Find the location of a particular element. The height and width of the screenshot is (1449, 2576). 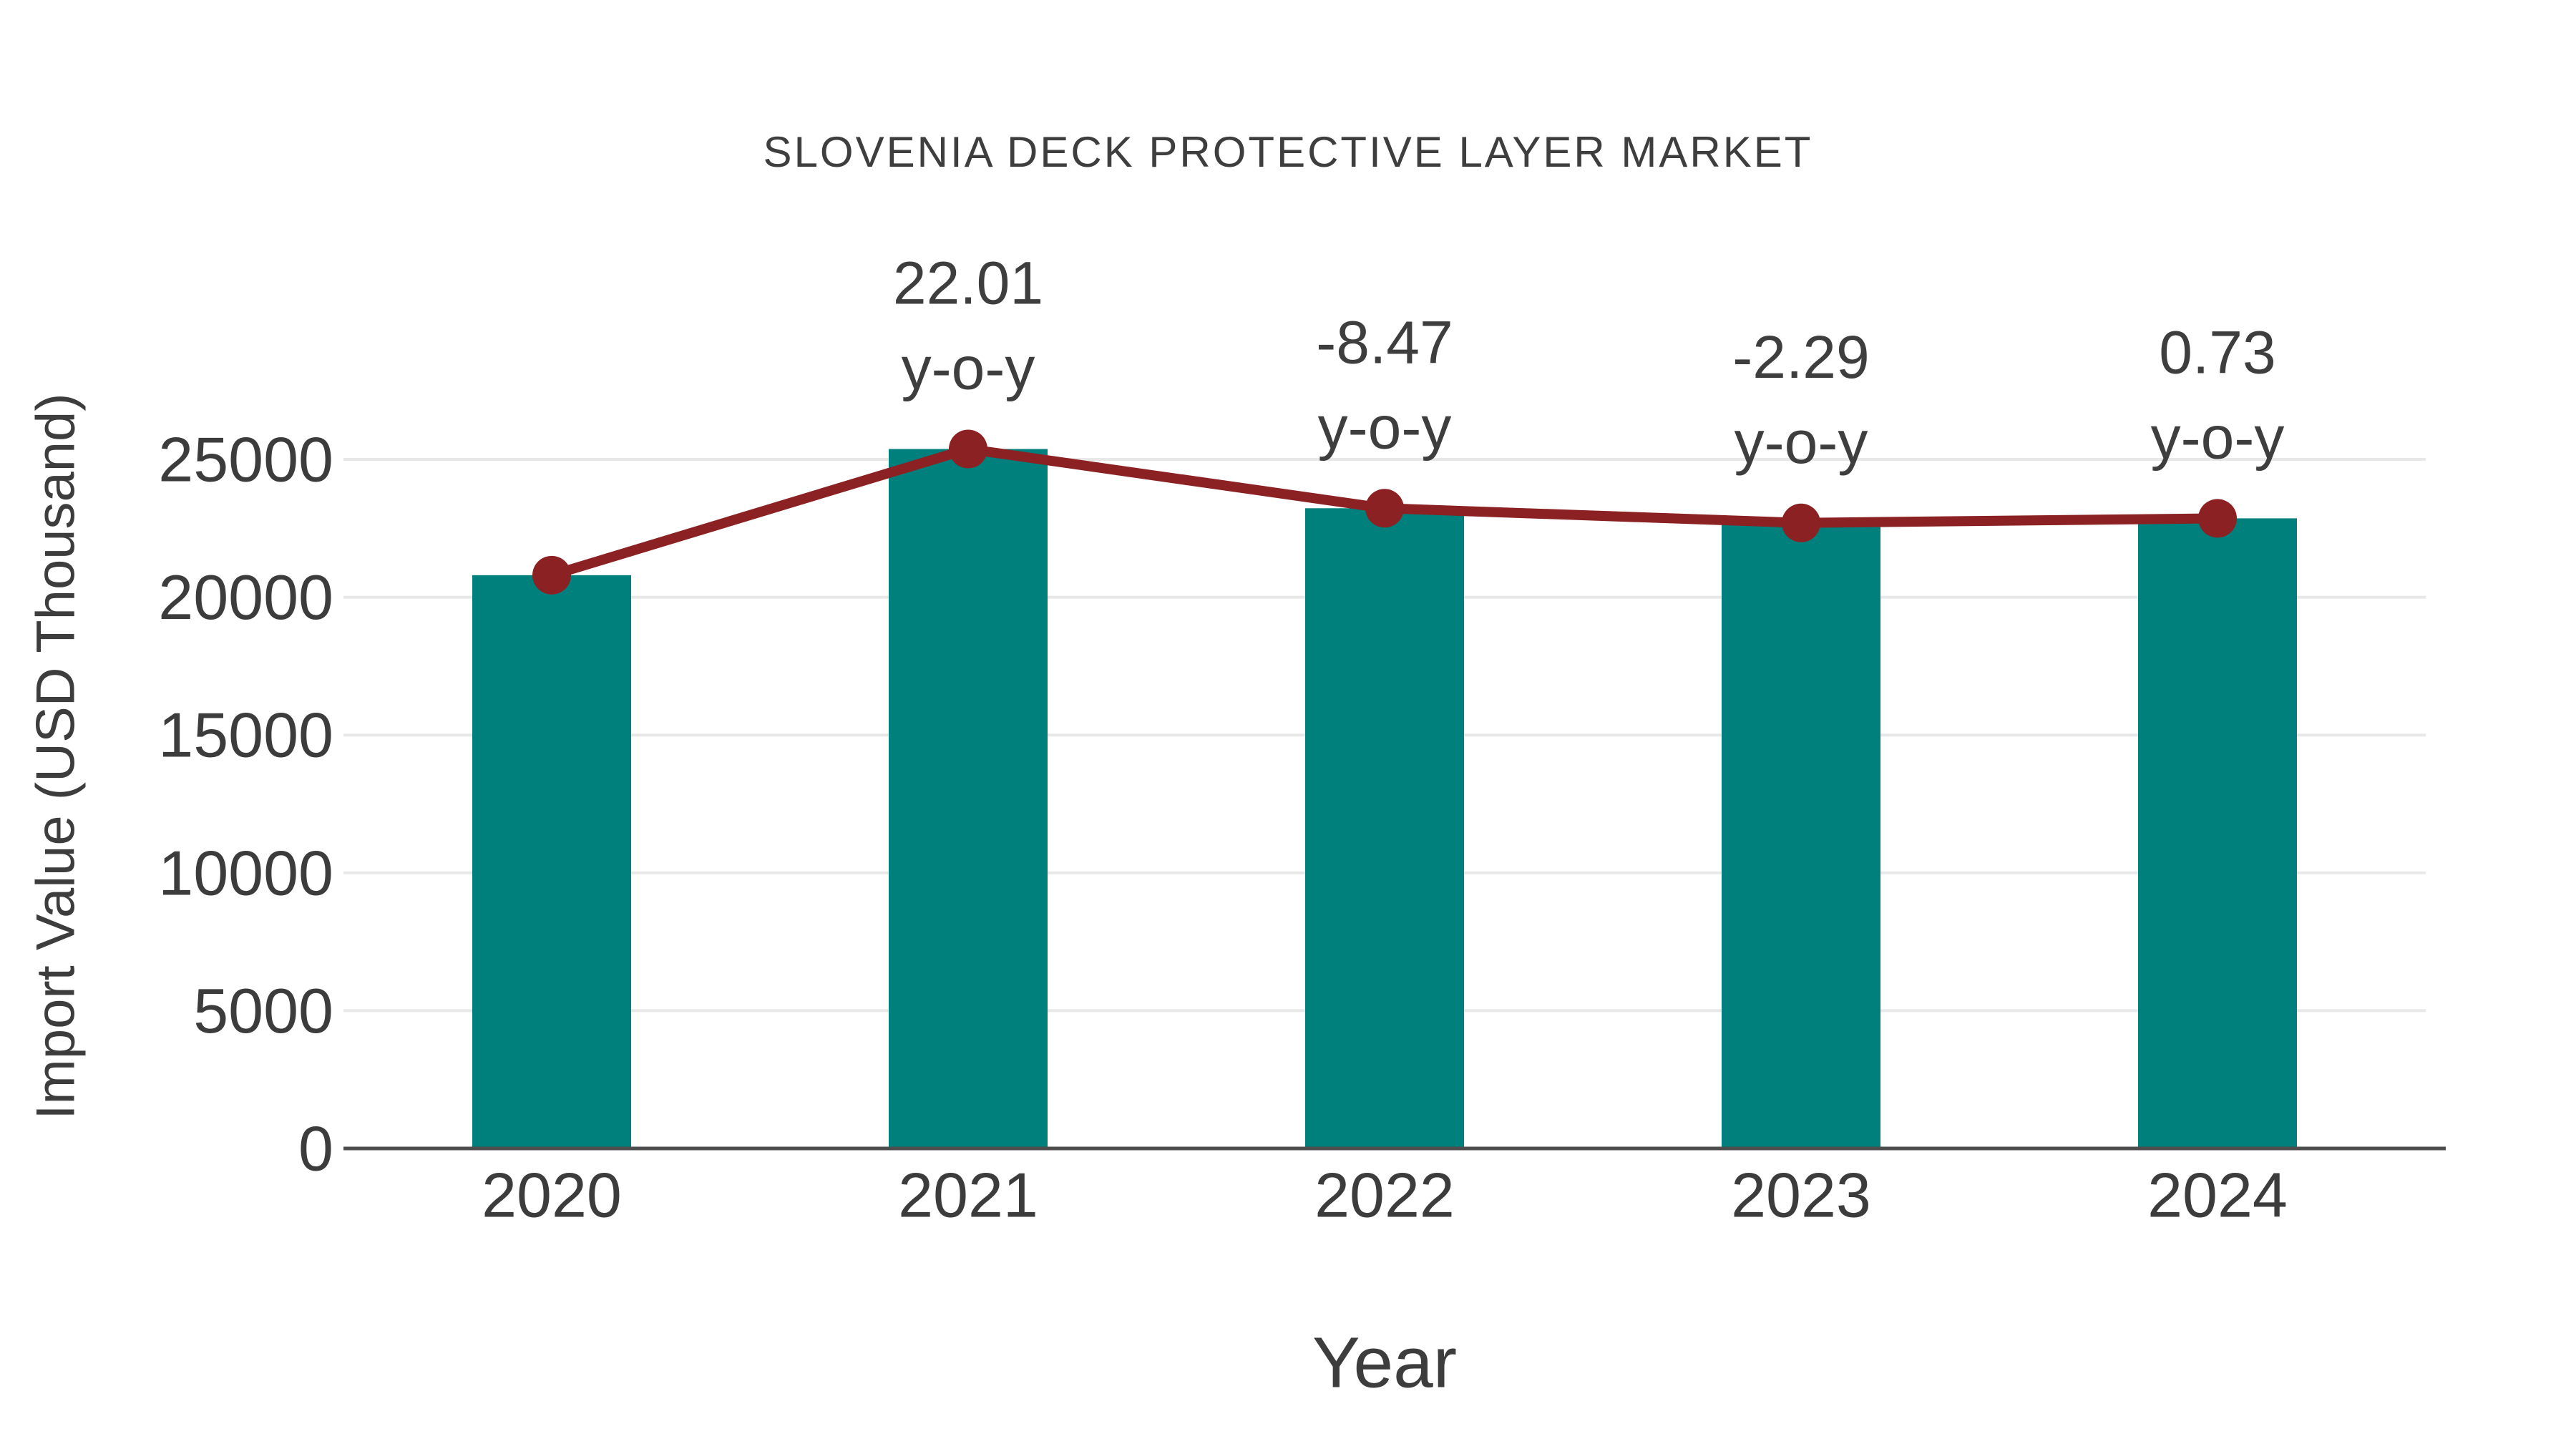

bar-2023 is located at coordinates (1801, 835).